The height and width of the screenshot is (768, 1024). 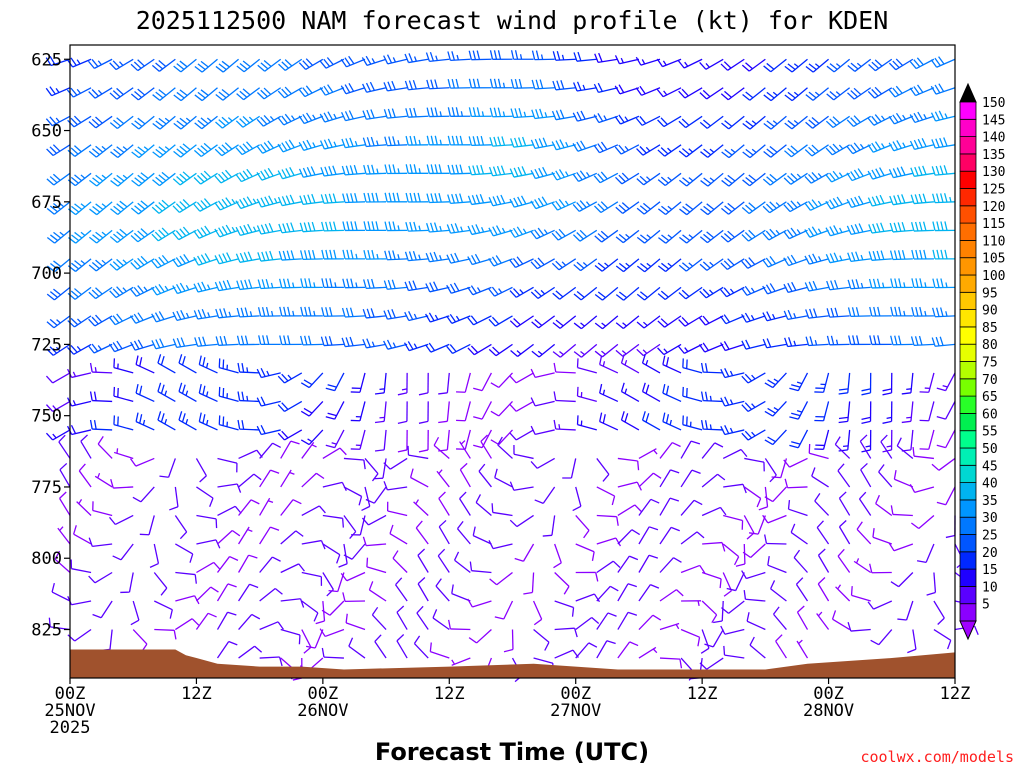 I want to click on colorbar-label: 50, so click(x=990, y=449).